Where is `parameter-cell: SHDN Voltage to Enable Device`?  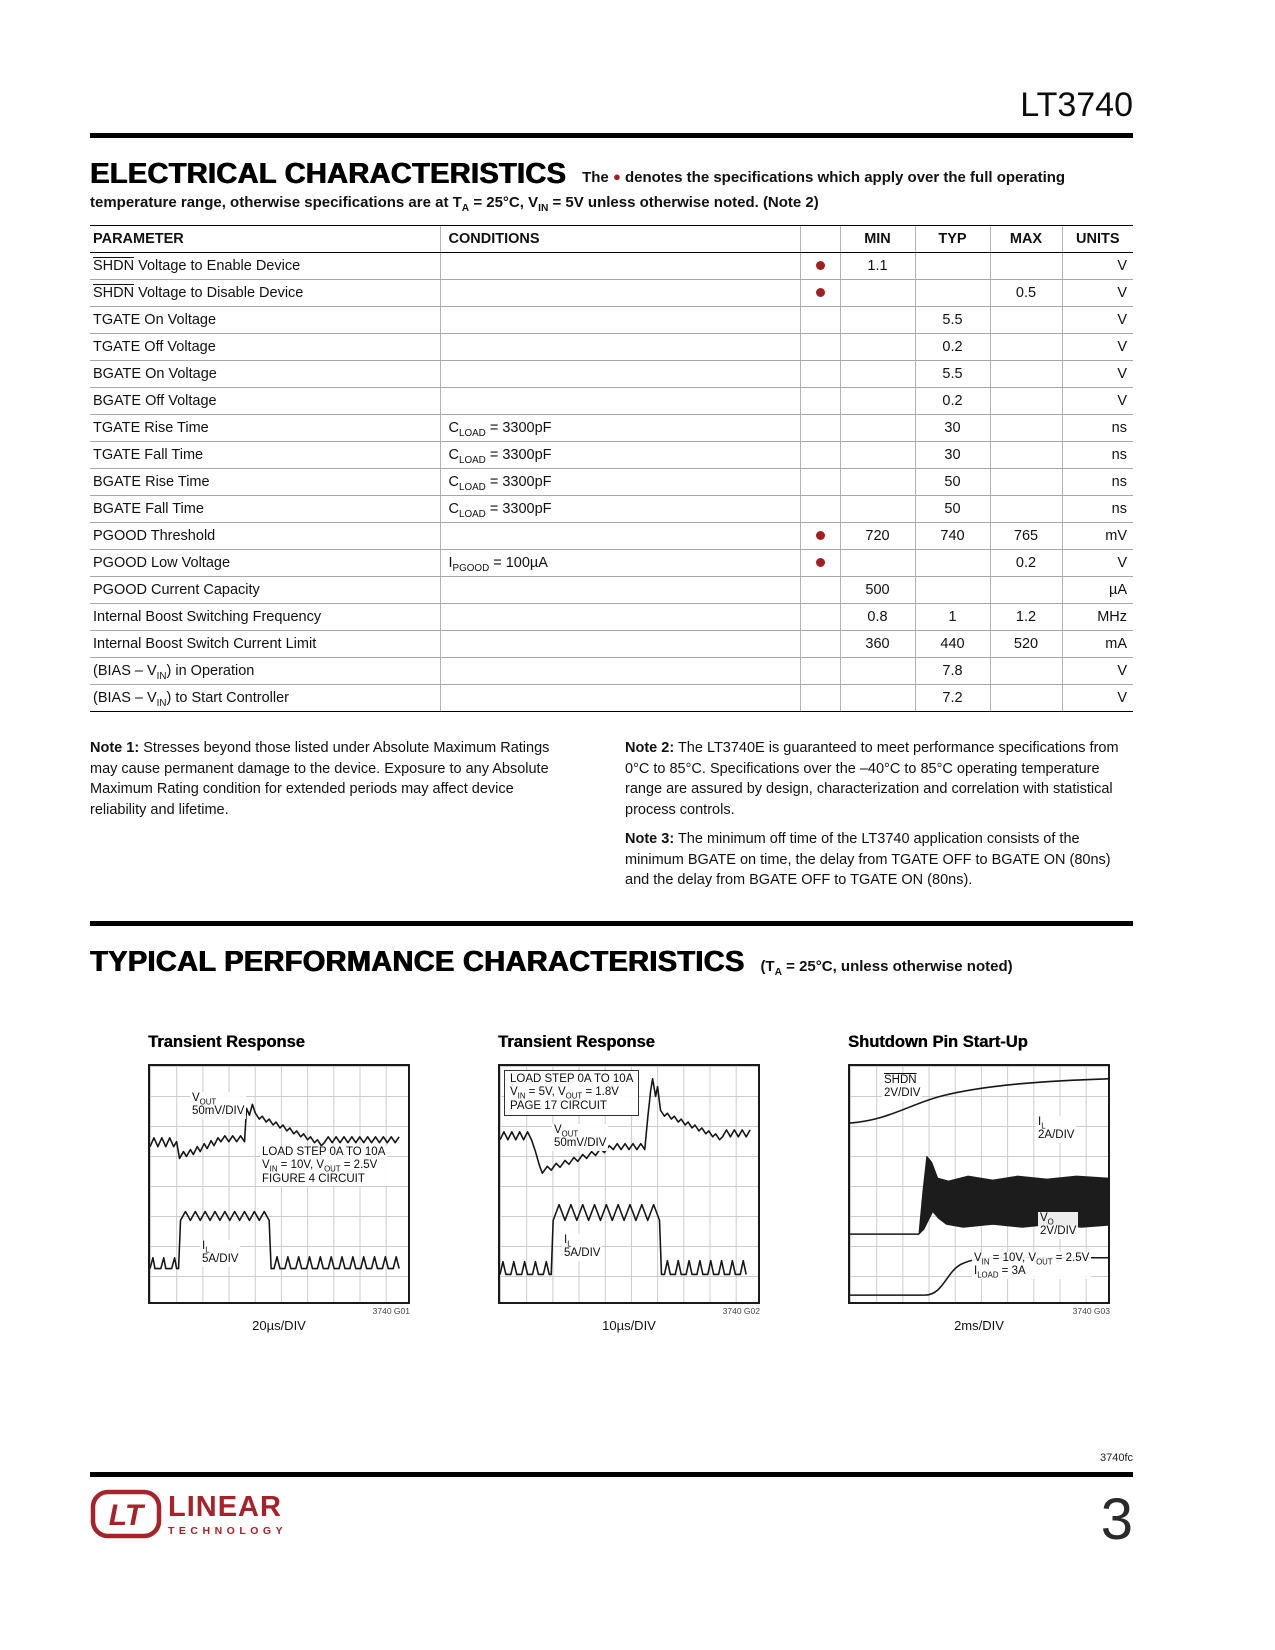 parameter-cell: SHDN Voltage to Enable Device is located at coordinates (265, 266).